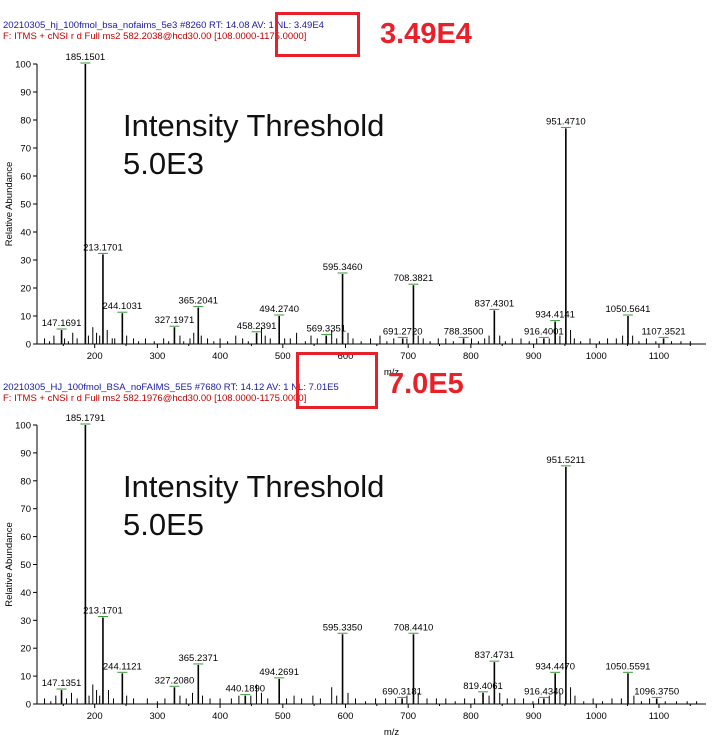 The image size is (722, 745). I want to click on peak-label: 837.4731, so click(495, 655).